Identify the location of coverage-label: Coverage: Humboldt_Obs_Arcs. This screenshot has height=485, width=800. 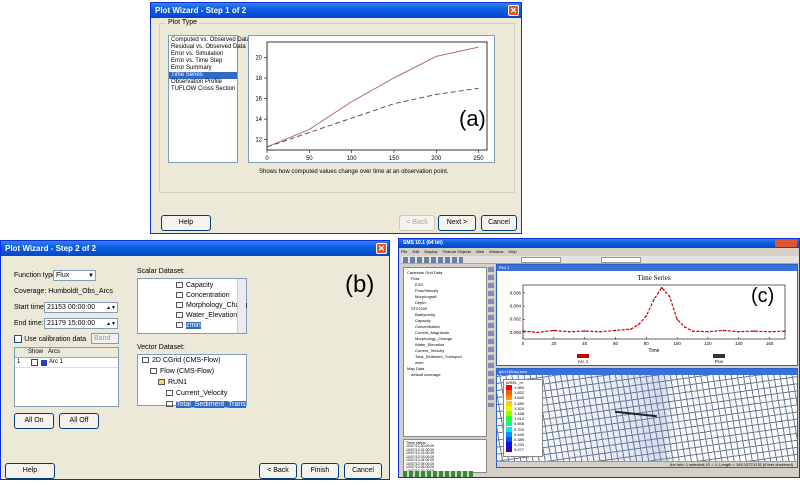
(63, 291).